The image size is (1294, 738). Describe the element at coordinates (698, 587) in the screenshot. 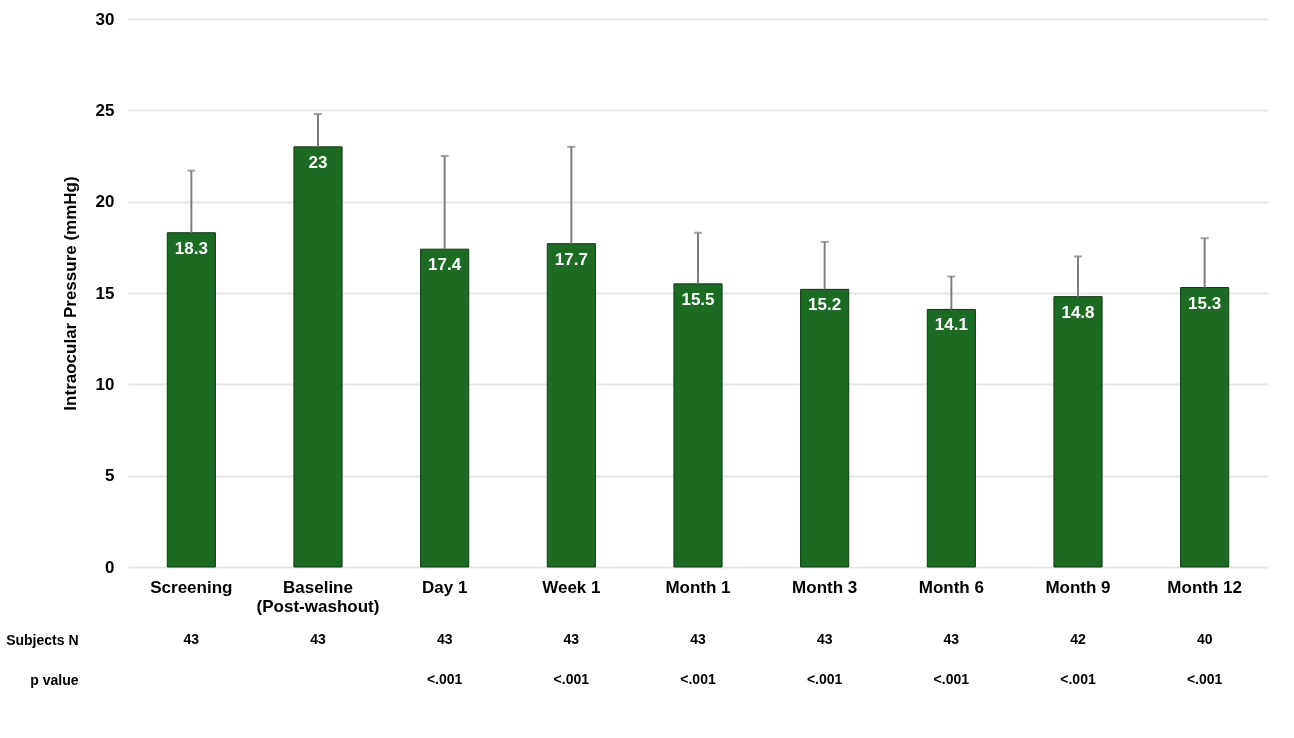

I see `x-tick-label: Month 1` at that location.